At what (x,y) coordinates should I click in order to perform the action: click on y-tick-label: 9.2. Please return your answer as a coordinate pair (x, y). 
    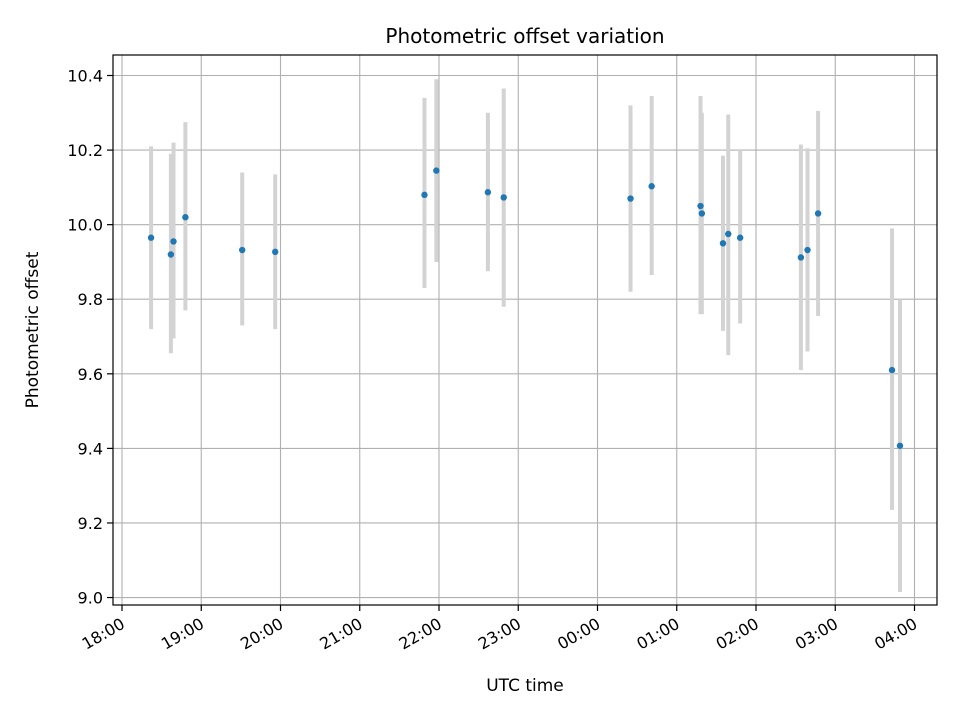
    Looking at the image, I should click on (90, 523).